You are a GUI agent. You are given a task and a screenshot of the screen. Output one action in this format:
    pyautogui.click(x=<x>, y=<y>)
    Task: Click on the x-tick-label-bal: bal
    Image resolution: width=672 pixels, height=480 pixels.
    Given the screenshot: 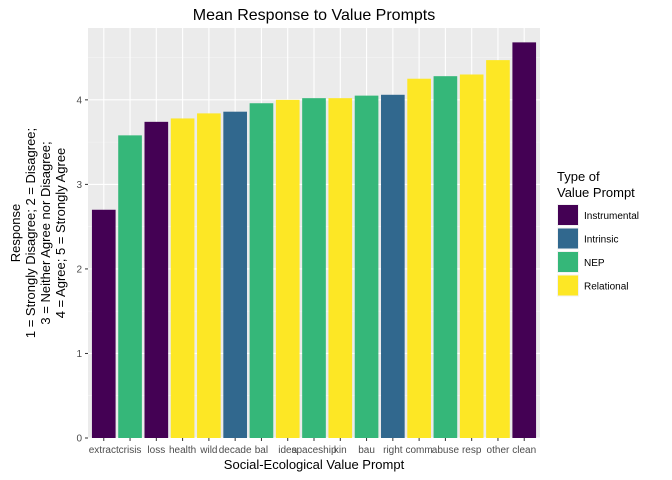 What is the action you would take?
    pyautogui.click(x=261, y=450)
    